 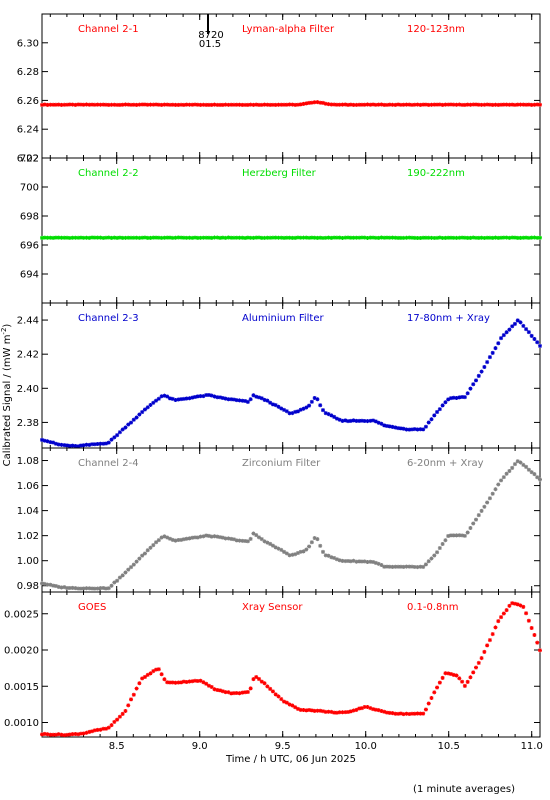 I want to click on y-tick-label: 698, so click(x=29, y=217).